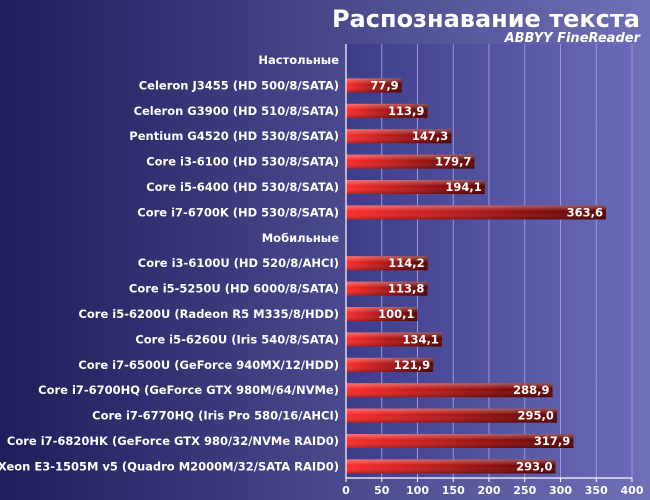  What do you see at coordinates (300, 238) in the screenshot?
I see `group-label: Мобильные` at bounding box center [300, 238].